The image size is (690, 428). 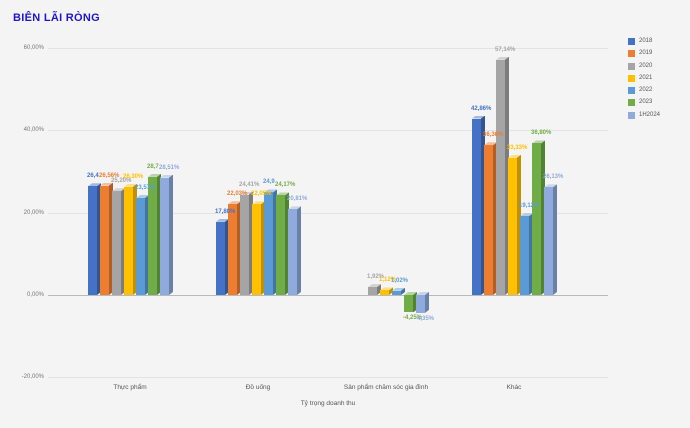 I want to click on bar-value-label: 57,14%, so click(x=505, y=49).